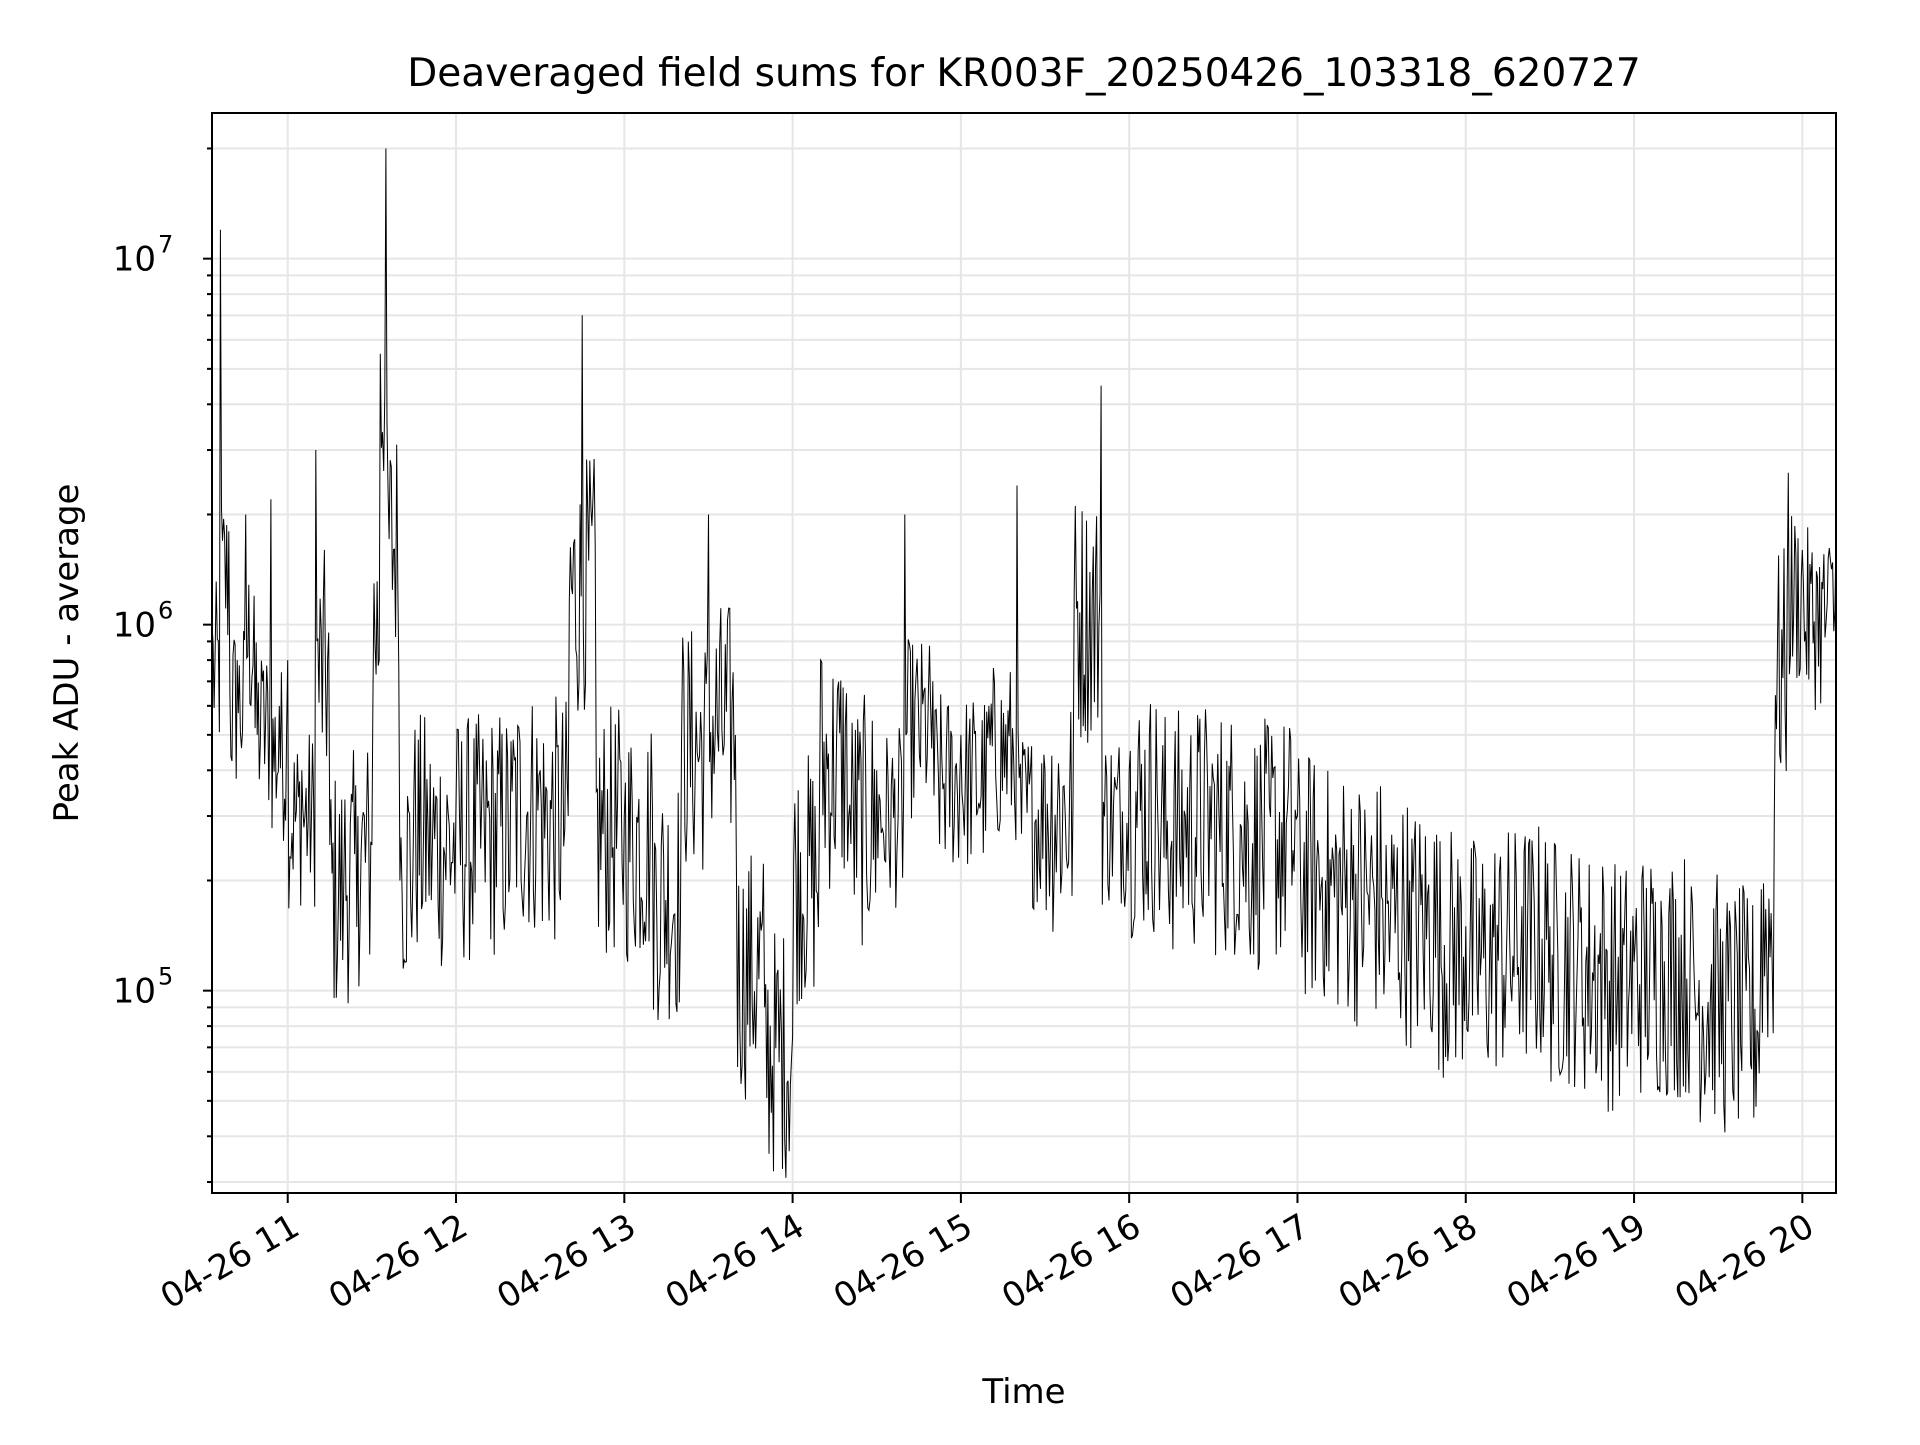  What do you see at coordinates (165, 245) in the screenshot?
I see `y-tick-exponent: 7` at bounding box center [165, 245].